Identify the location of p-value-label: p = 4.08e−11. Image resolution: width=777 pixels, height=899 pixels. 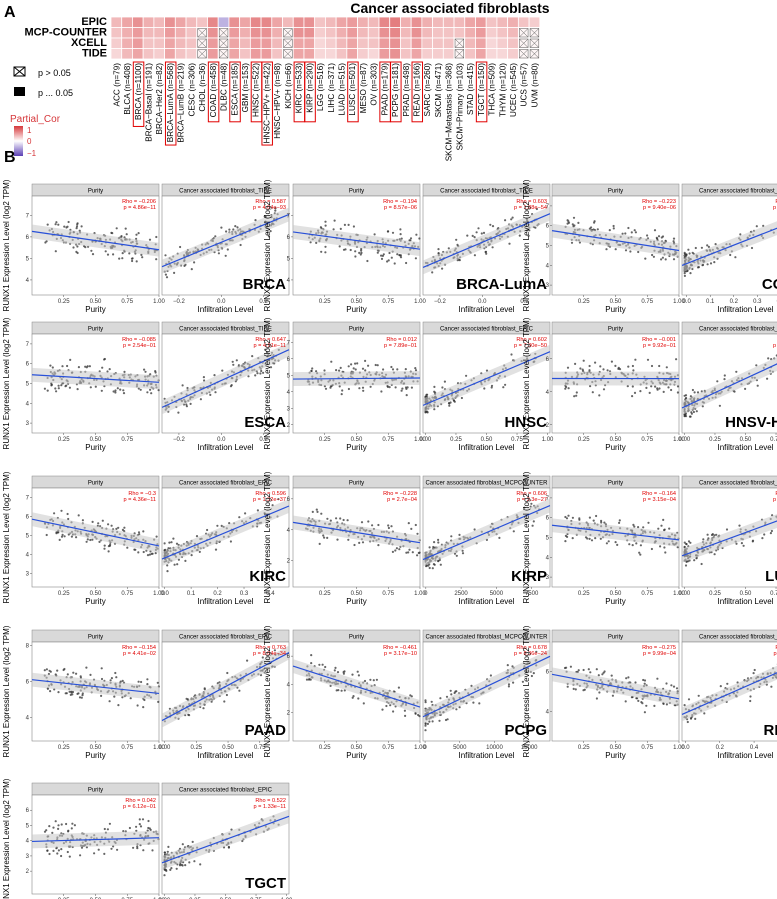
(775, 654).